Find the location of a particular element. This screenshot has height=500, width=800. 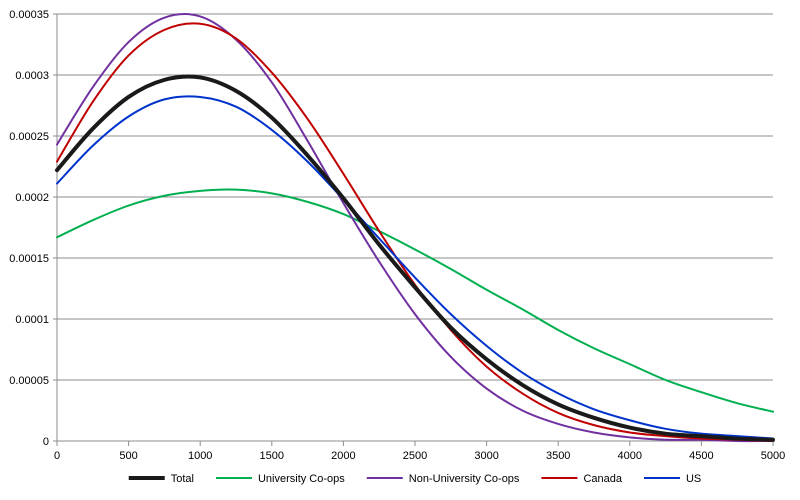

y-tick-label: 0 is located at coordinates (46, 442).